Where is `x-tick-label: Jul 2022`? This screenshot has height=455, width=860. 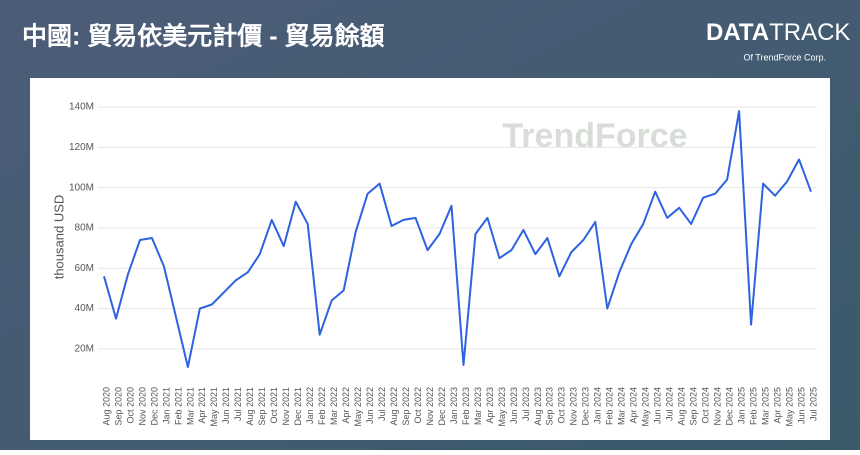 x-tick-label: Jul 2022 is located at coordinates (382, 404).